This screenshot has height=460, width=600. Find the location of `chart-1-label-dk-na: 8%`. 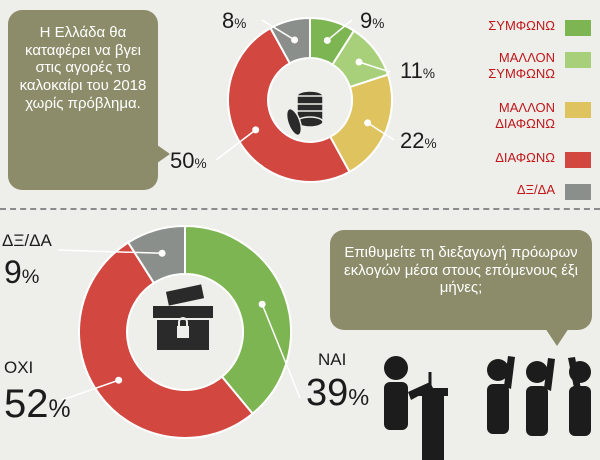

chart-1-label-dk-na: 8% is located at coordinates (234, 21).